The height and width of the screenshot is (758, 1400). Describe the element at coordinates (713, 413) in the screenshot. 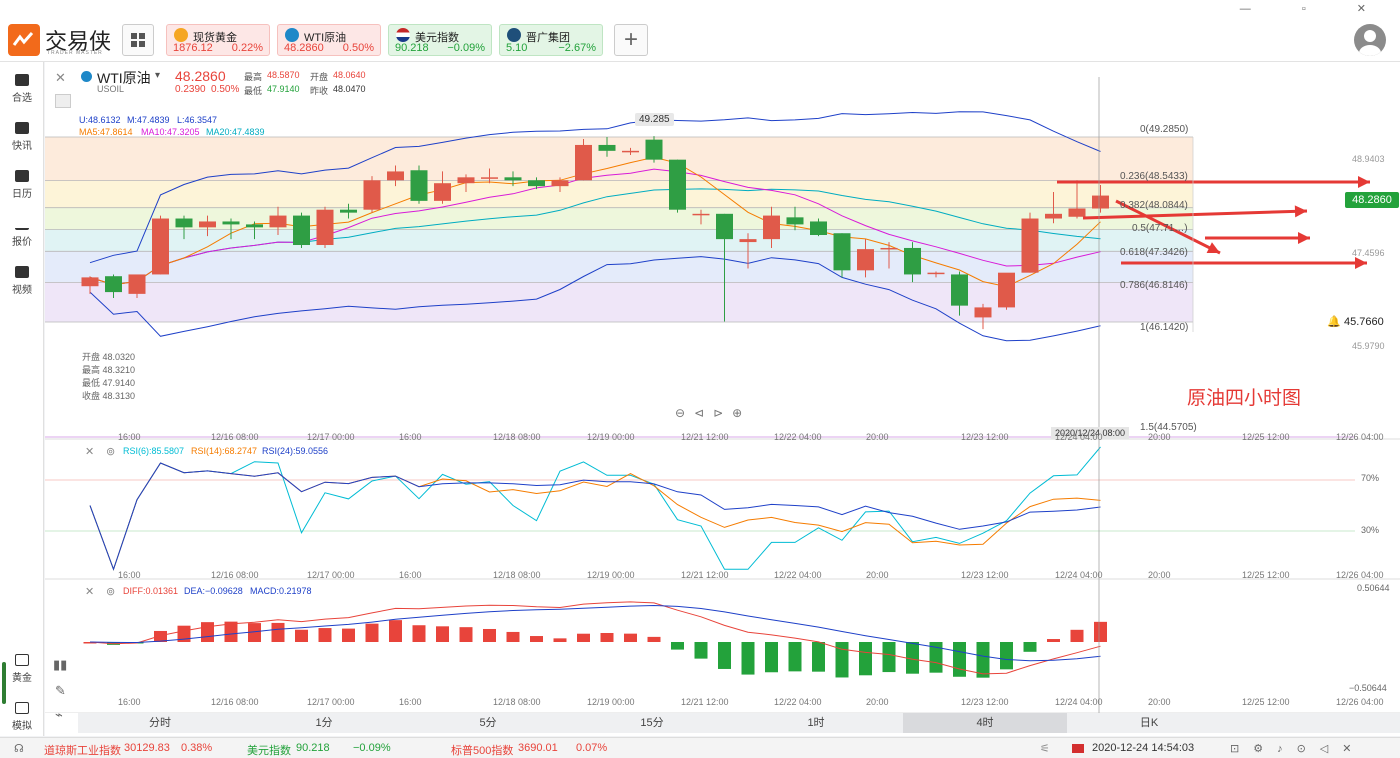

I see `zoom-controls: ⊖⊲⊳⊕` at that location.